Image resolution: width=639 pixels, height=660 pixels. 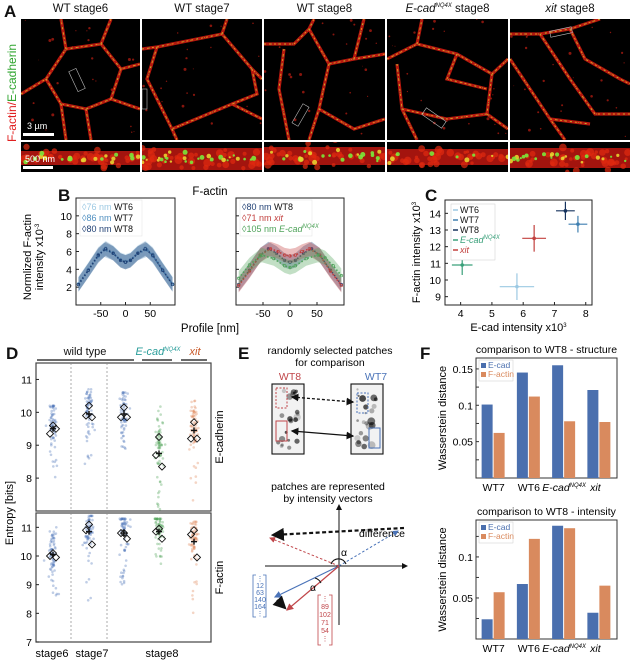 I want to click on roi-box, so click(x=434, y=118).